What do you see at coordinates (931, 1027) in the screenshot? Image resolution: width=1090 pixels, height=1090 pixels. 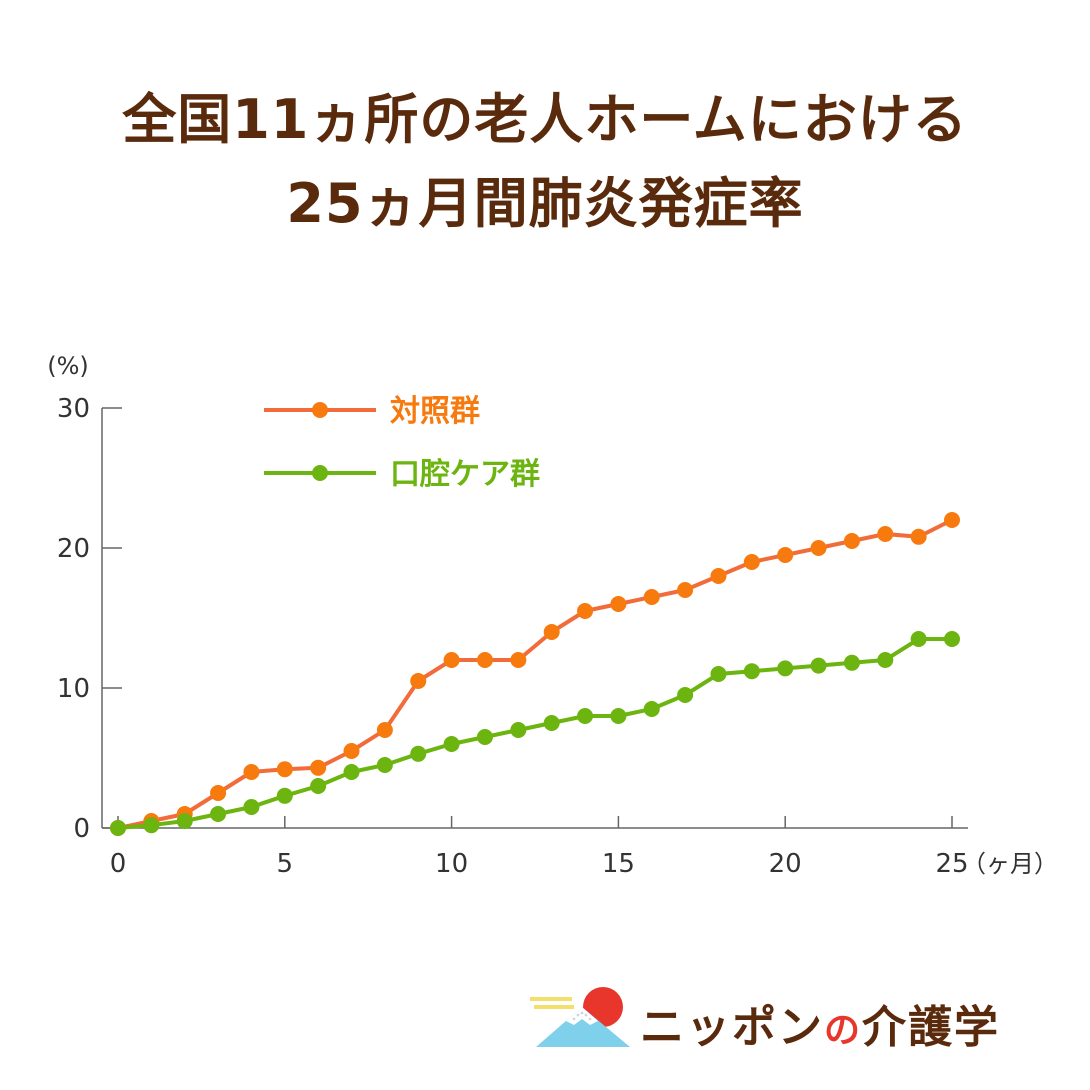 I see `brand-name-part2: 介護学` at bounding box center [931, 1027].